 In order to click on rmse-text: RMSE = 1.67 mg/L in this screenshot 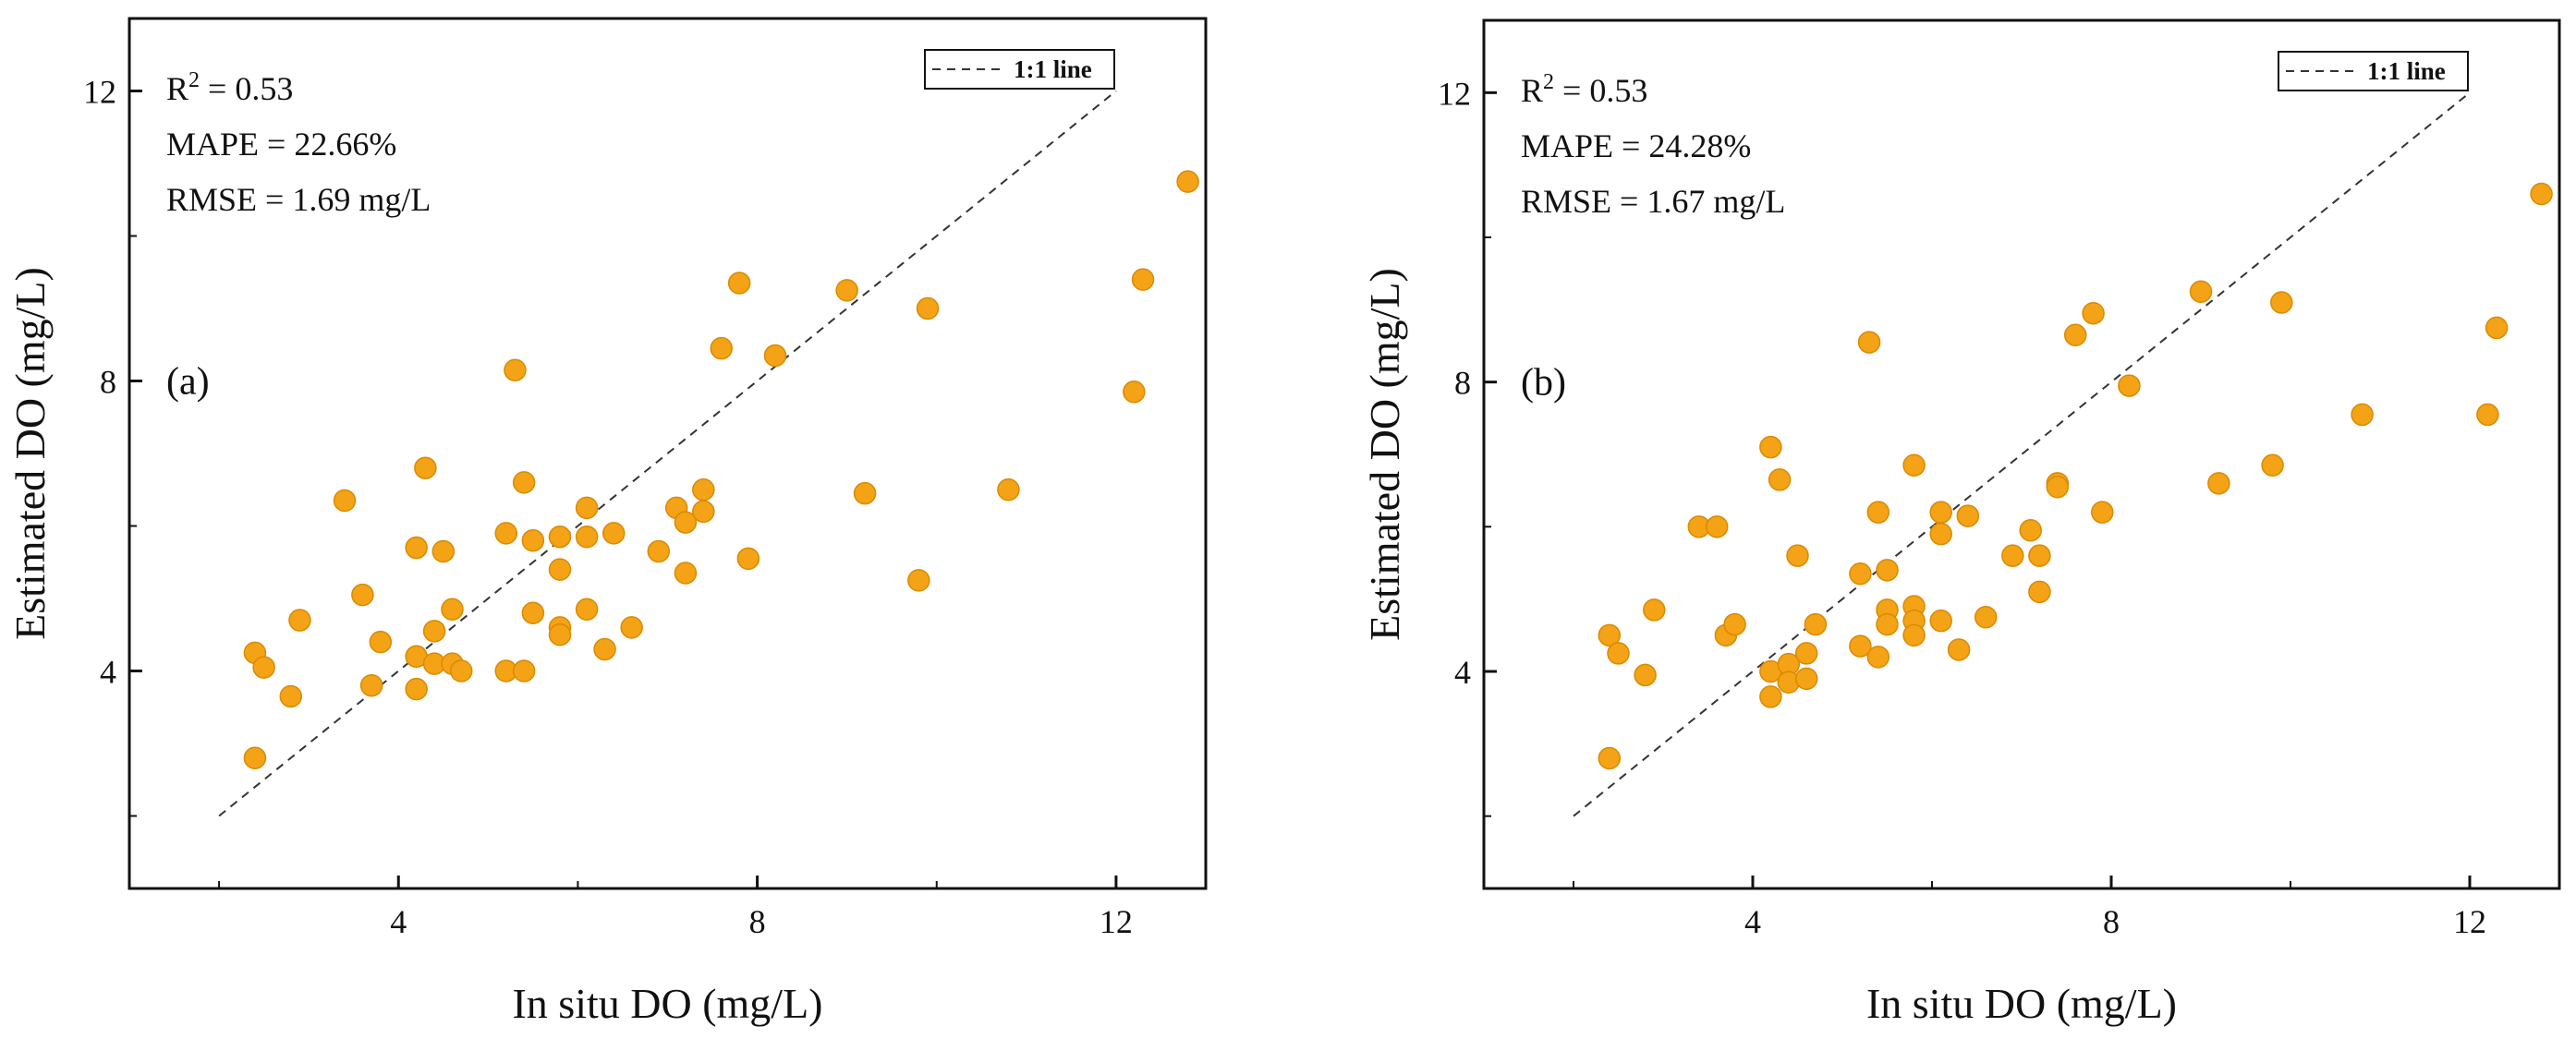, I will do `click(1653, 201)`.